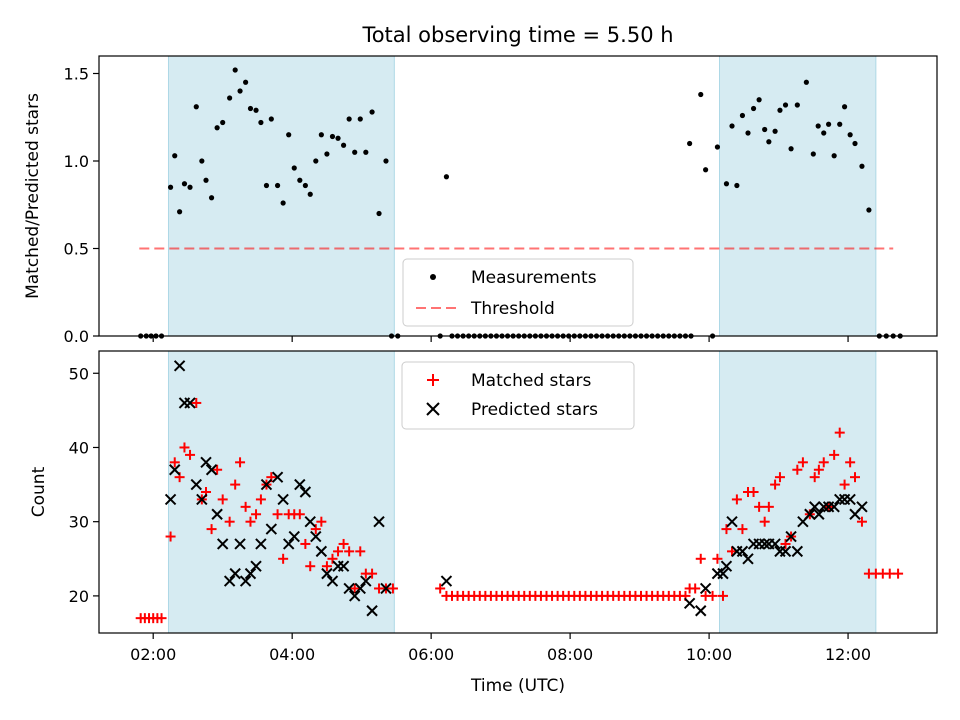 The height and width of the screenshot is (720, 960). What do you see at coordinates (534, 410) in the screenshot?
I see `legend-predicted-label: Predicted stars` at bounding box center [534, 410].